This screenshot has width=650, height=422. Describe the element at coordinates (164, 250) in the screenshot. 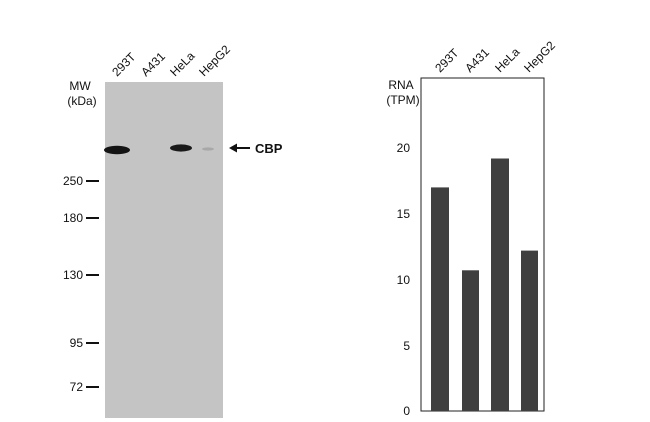

I see `blot-membrane` at that location.